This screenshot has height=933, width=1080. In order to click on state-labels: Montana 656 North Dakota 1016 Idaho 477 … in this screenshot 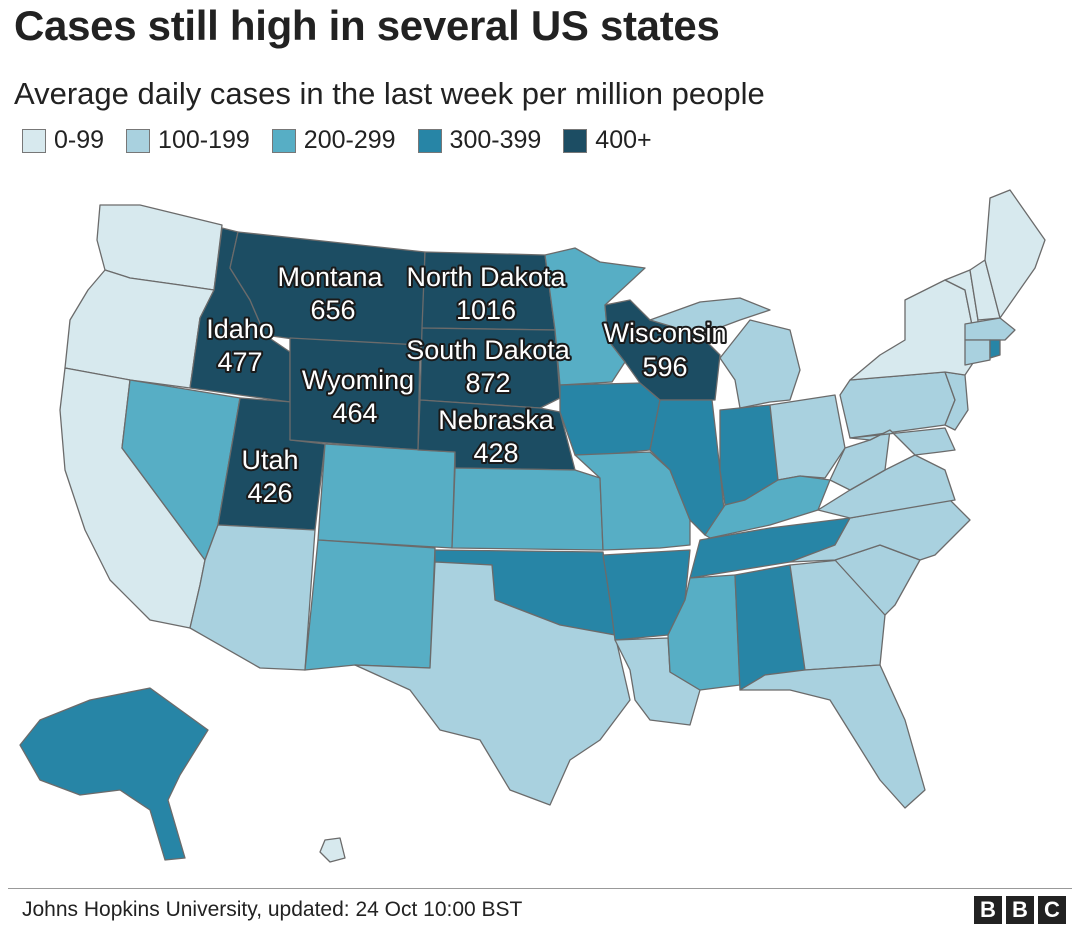, I will do `click(466, 385)`.